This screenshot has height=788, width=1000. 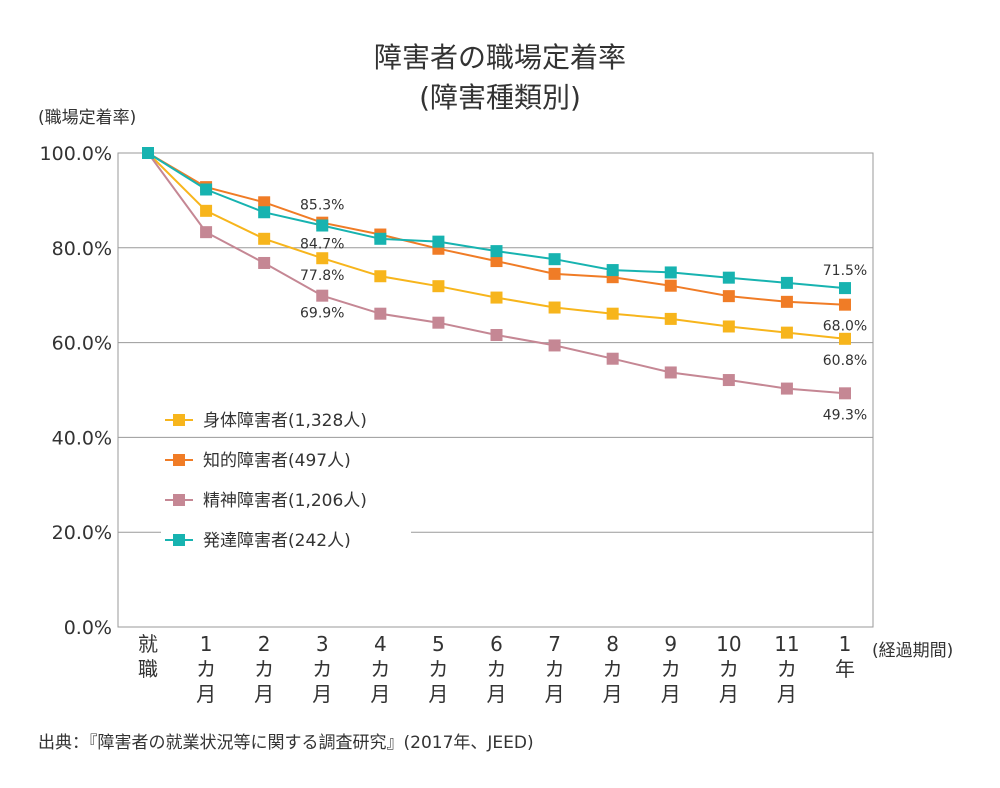 What do you see at coordinates (438, 669) in the screenshot?
I see `x-tick-label: 5カ月` at bounding box center [438, 669].